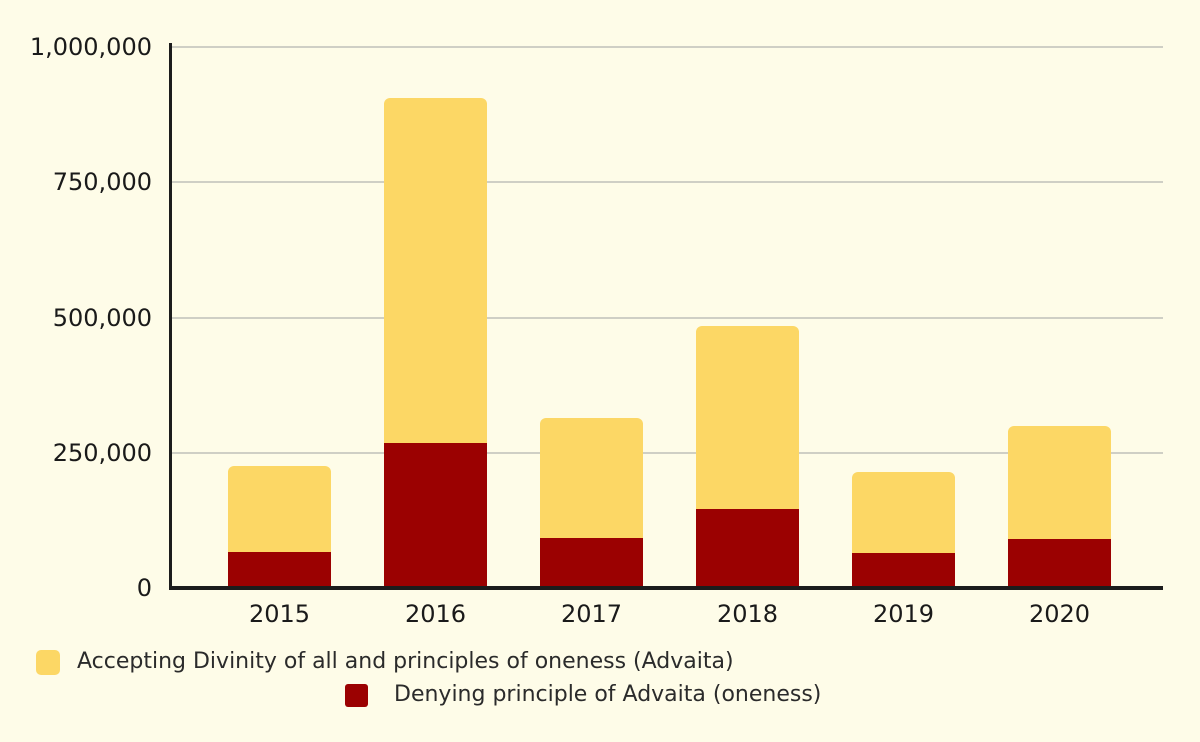 The image size is (1200, 742). Describe the element at coordinates (667, 47) in the screenshot. I see `gridline-1,000,000` at that location.